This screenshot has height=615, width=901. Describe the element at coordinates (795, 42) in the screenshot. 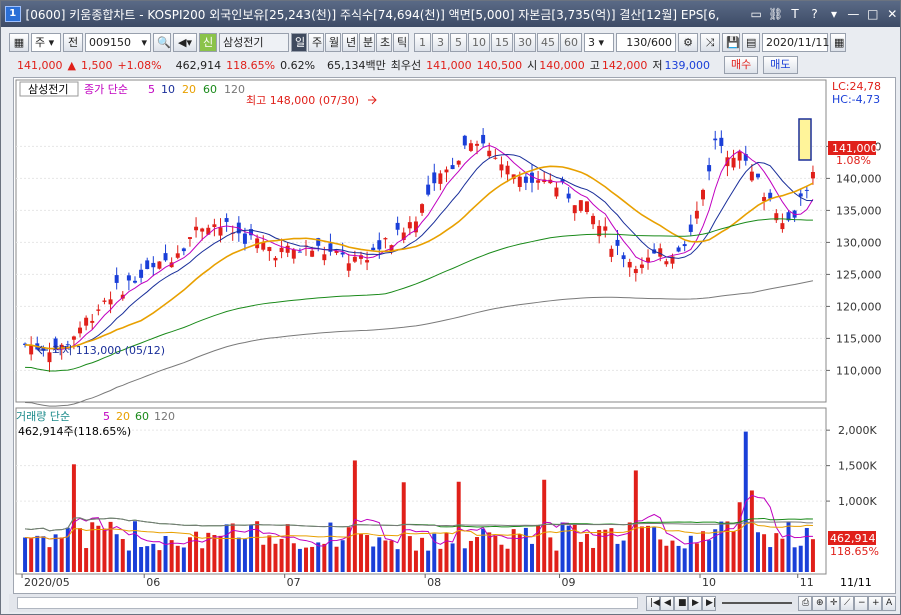

I see `date-input: 2020/11/11` at that location.